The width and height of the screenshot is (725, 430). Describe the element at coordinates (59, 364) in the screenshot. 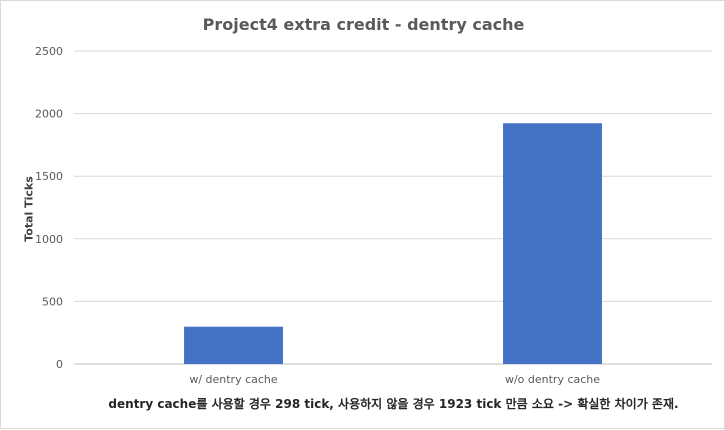

I see `y-tick-label: 0` at that location.